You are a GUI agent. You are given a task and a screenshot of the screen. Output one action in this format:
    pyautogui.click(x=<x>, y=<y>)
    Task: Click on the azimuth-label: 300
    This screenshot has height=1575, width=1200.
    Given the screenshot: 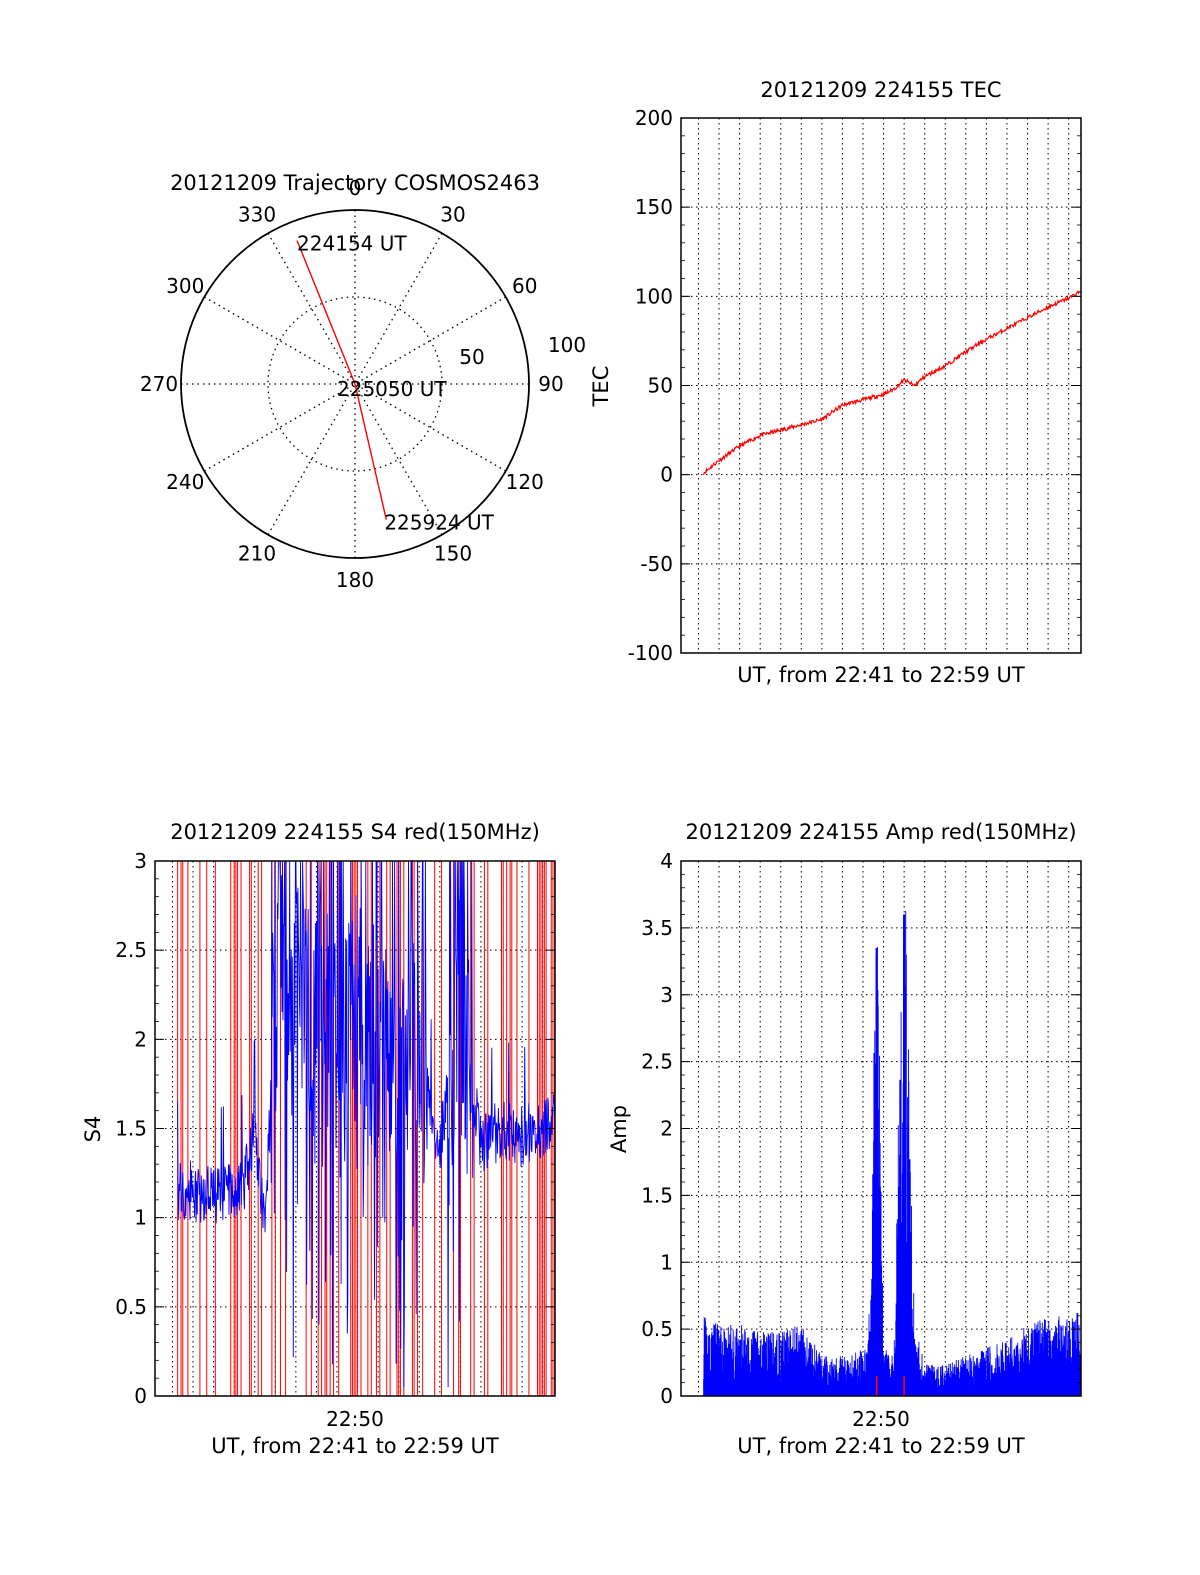 What is the action you would take?
    pyautogui.click(x=185, y=286)
    